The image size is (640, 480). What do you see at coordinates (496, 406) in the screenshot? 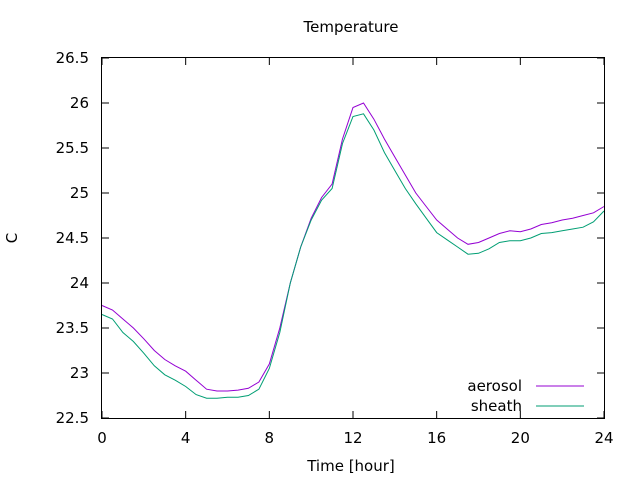
I see `legend-label-sheath: sheath` at bounding box center [496, 406].